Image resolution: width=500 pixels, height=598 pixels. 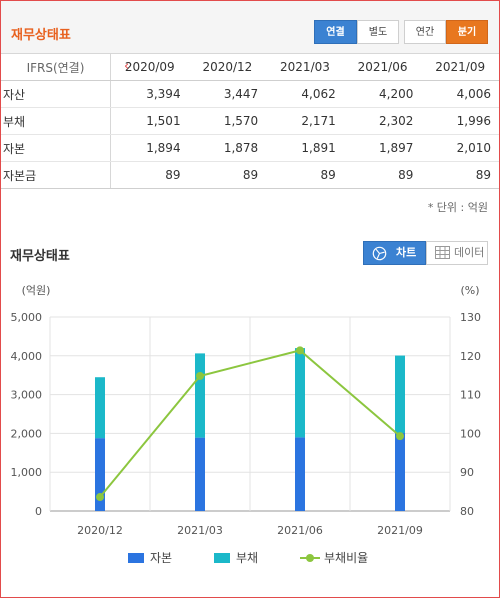 I want to click on table-row: 자본 1,894 1,878 1,891 1,897 2,010, so click(x=250, y=148).